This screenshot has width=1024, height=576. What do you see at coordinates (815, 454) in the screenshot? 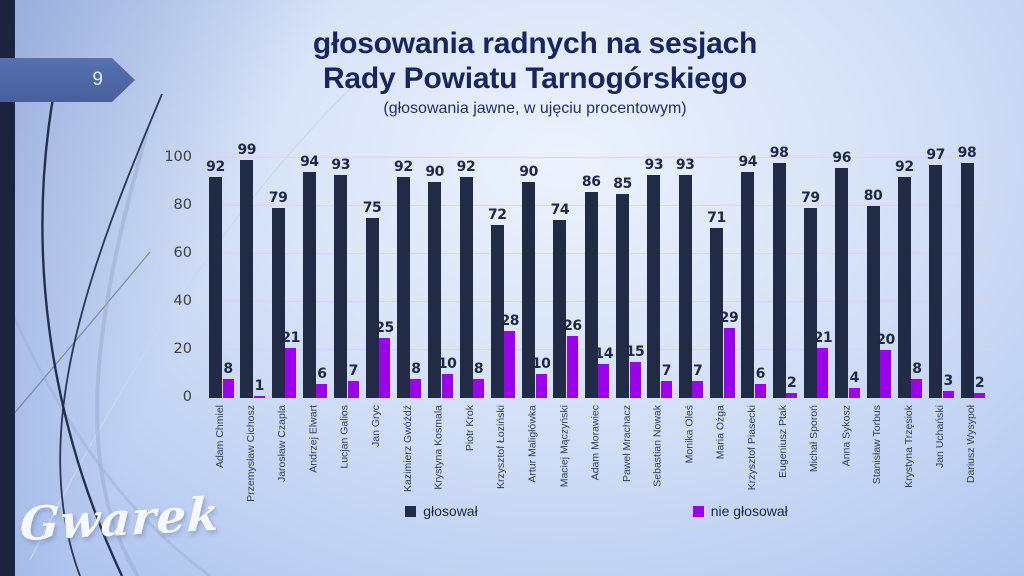
I see `x-label-cell: Michał Sporoń` at bounding box center [815, 454].